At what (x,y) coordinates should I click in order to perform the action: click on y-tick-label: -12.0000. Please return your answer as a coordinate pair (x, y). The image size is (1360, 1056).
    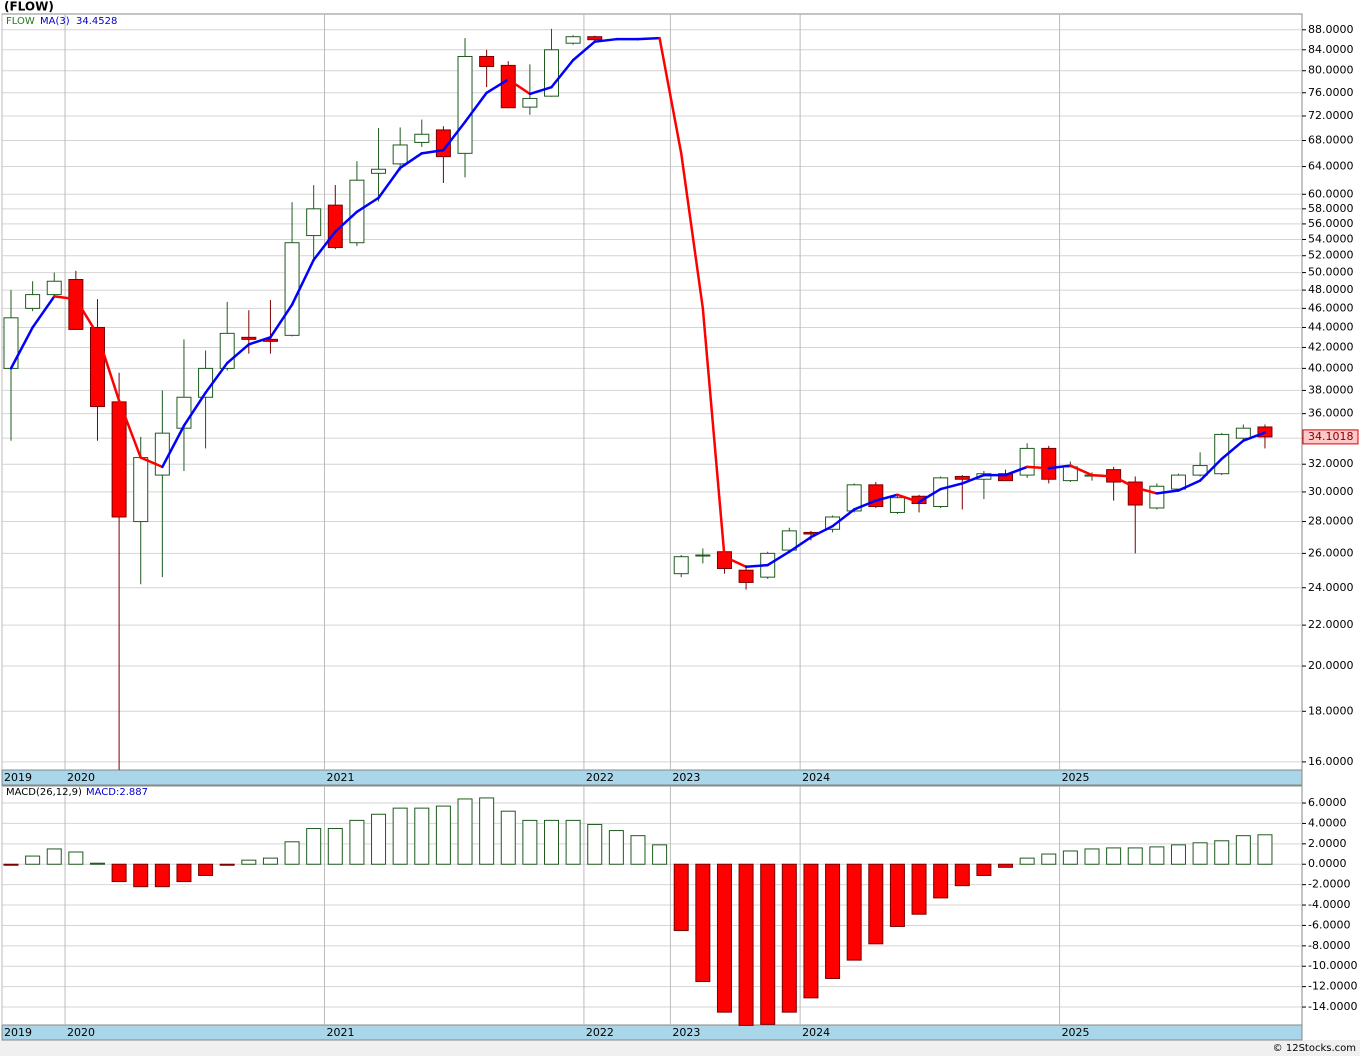
    Looking at the image, I should click on (1332, 986).